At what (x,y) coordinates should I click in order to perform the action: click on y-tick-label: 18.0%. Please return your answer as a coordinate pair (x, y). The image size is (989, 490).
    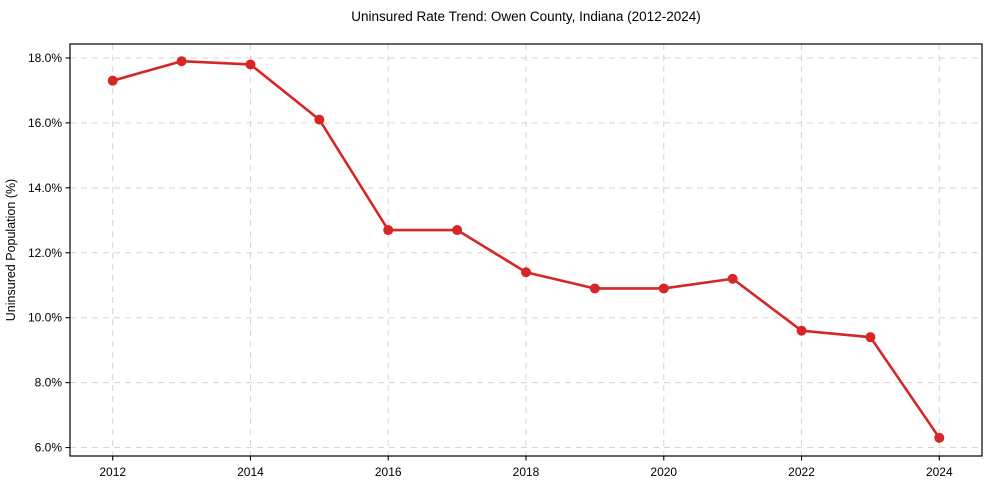
    Looking at the image, I should click on (45, 58).